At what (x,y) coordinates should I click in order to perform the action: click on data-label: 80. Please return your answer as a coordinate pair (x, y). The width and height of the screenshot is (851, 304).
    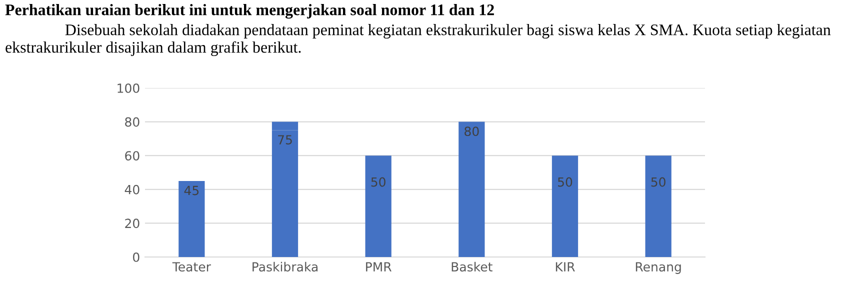
    Looking at the image, I should click on (471, 131).